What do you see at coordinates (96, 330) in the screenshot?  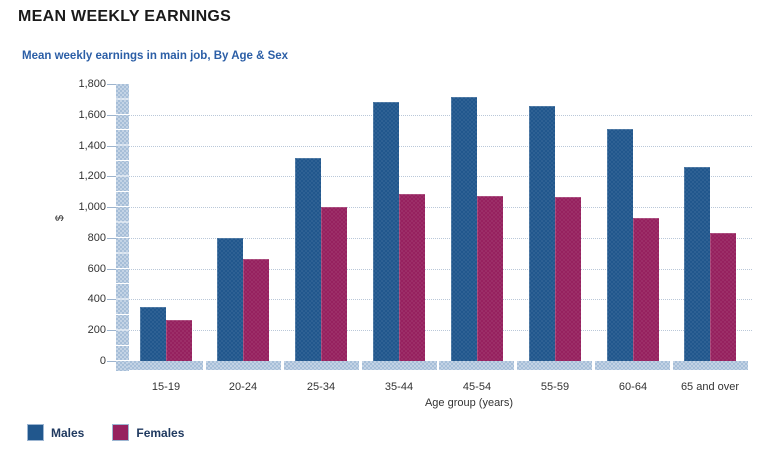 I see `y-tick-label-200: 200` at bounding box center [96, 330].